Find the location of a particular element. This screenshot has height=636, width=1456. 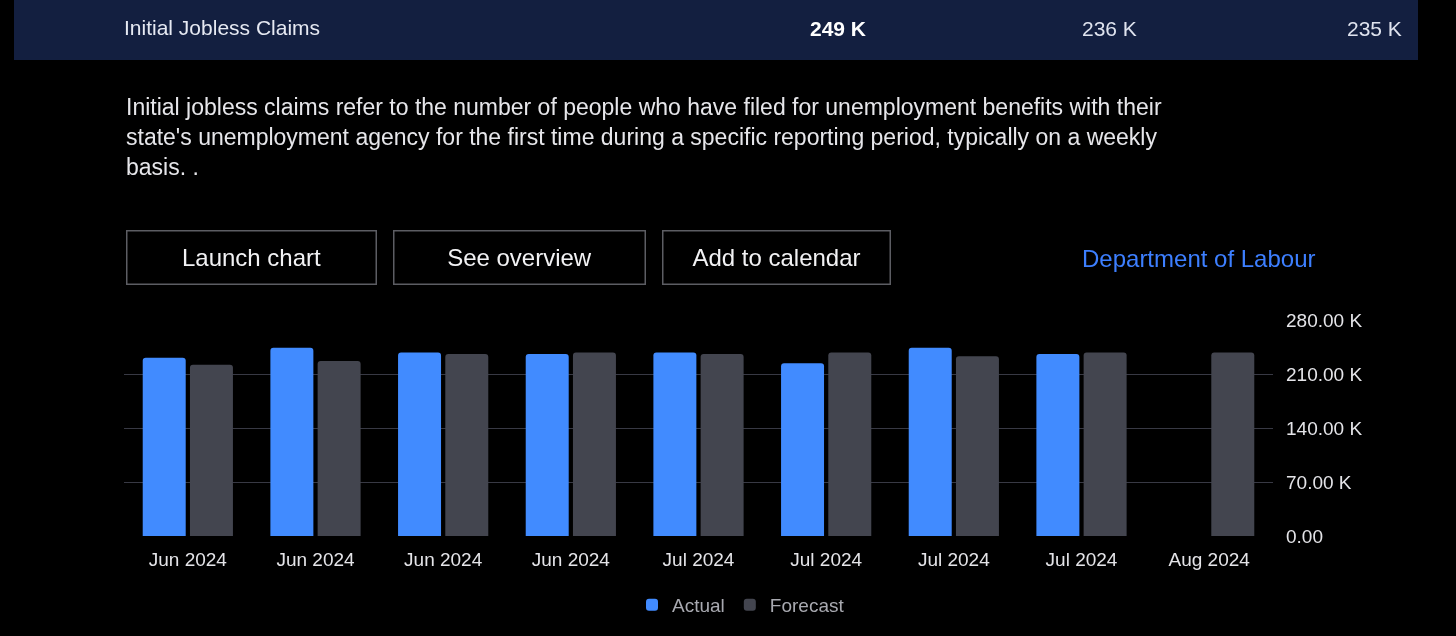

chart-subtitle: Initial jobless claims refer to the number of people who have filed for unemployment benefits with their state's unemployment agency for the first time during a specific reporting period, typically on a weekly basis. . is located at coordinates (644, 137).